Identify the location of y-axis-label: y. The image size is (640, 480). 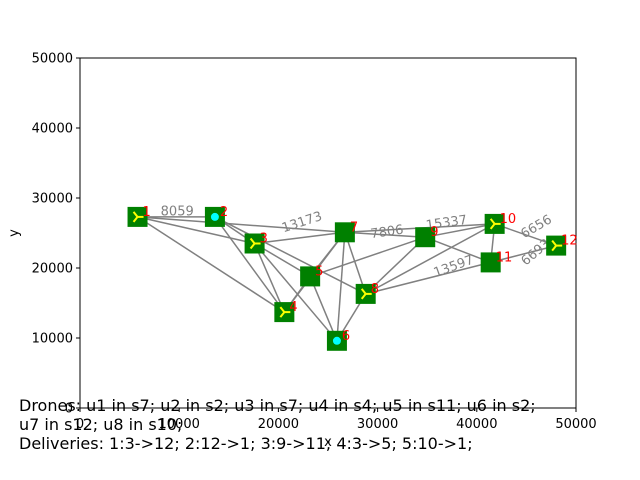
(14, 233).